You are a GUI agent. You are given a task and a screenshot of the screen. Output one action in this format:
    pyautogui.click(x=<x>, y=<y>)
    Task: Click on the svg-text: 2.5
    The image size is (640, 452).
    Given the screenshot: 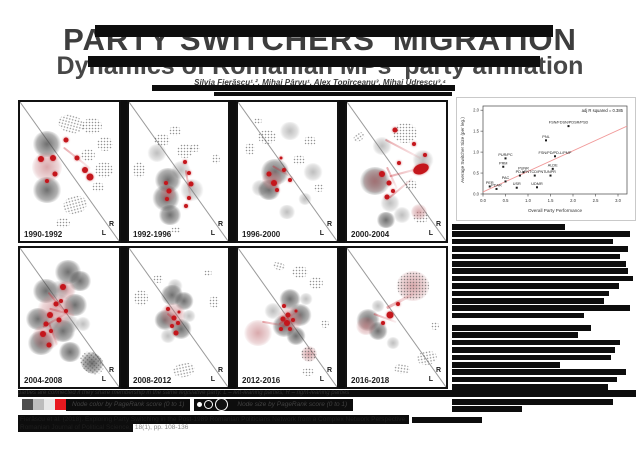 What is the action you would take?
    pyautogui.click(x=596, y=200)
    